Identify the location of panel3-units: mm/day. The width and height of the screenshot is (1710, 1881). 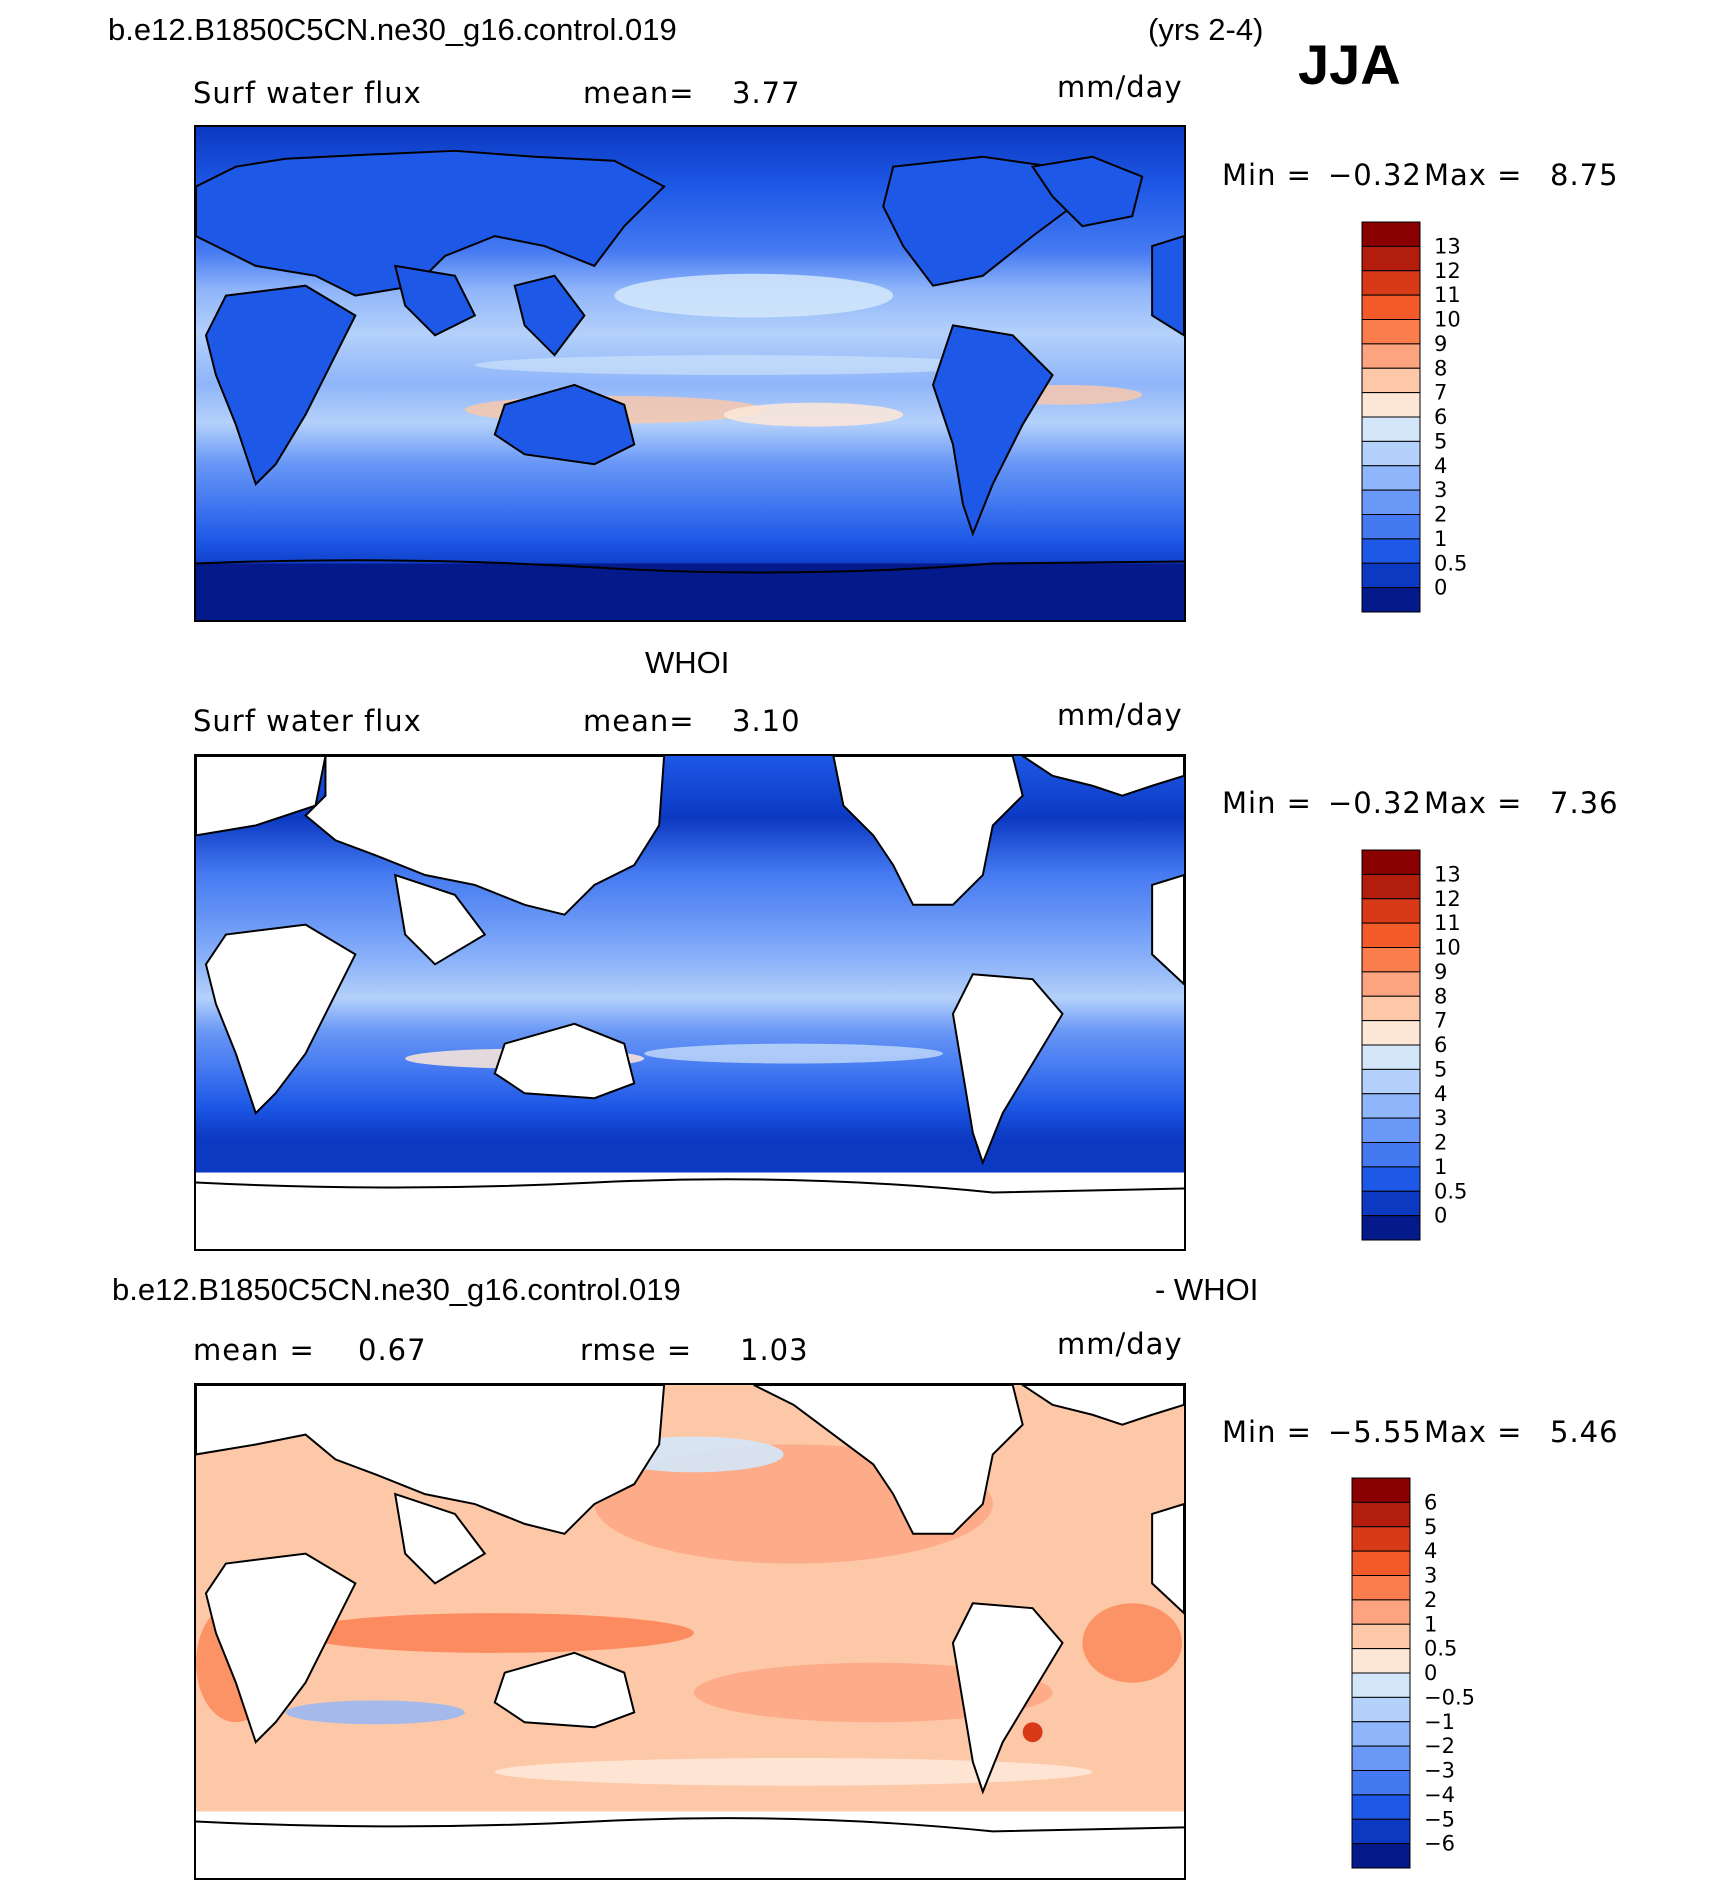
(1120, 1344).